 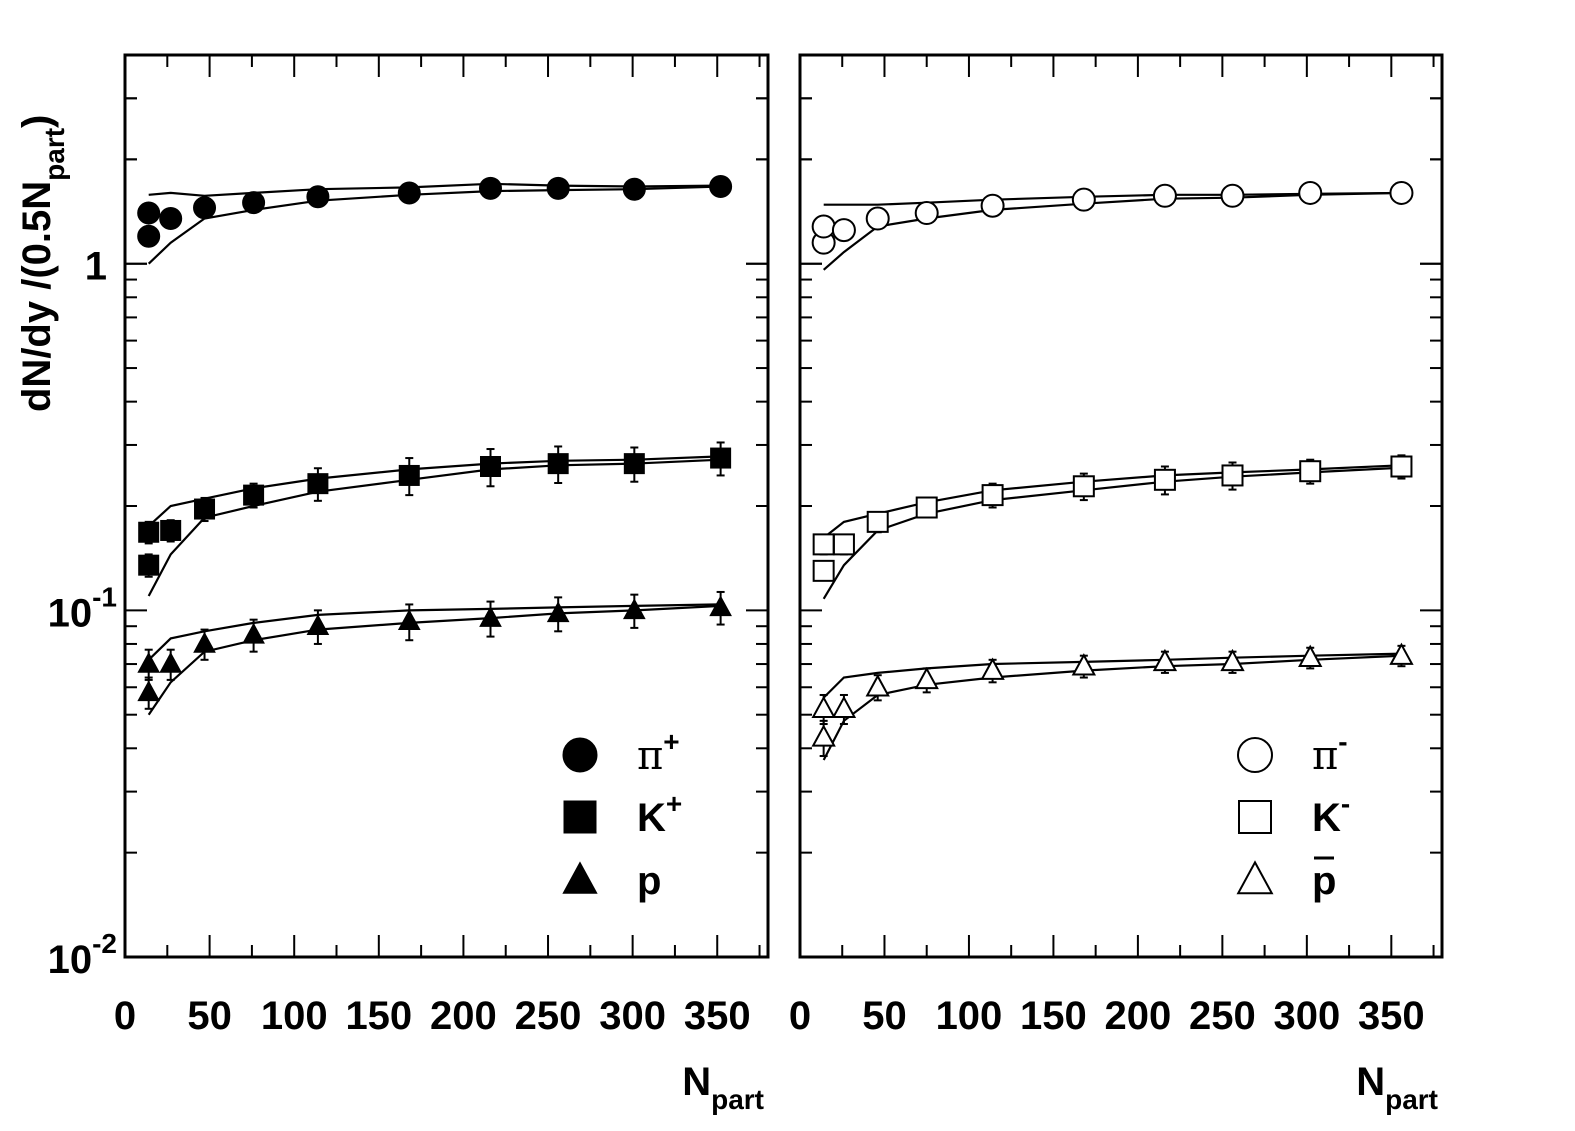 What do you see at coordinates (651, 818) in the screenshot?
I see `legend-name: K` at bounding box center [651, 818].